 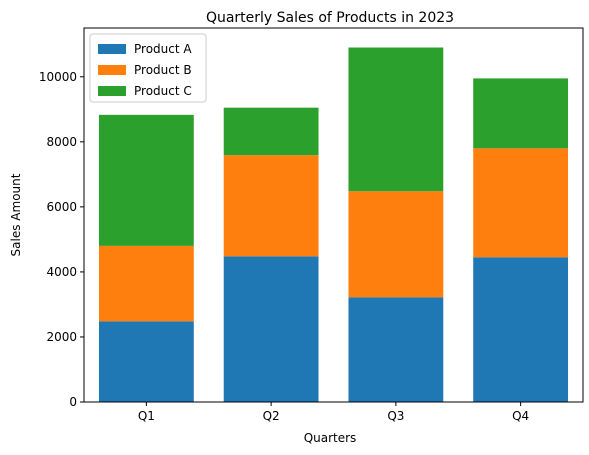 What do you see at coordinates (61, 337) in the screenshot?
I see `y-tick-label: 2000` at bounding box center [61, 337].